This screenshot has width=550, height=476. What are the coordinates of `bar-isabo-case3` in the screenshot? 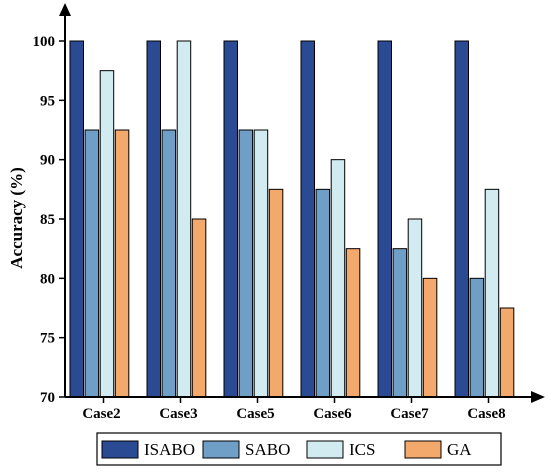 It's located at (153, 219).